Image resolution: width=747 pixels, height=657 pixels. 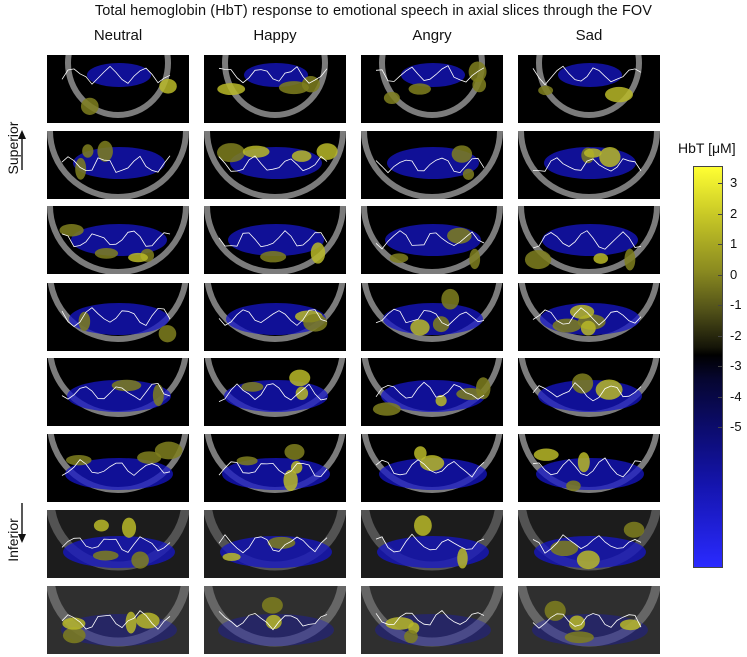 What do you see at coordinates (736, 396) in the screenshot?
I see `colorbar-tick-label: -4` at bounding box center [736, 396].